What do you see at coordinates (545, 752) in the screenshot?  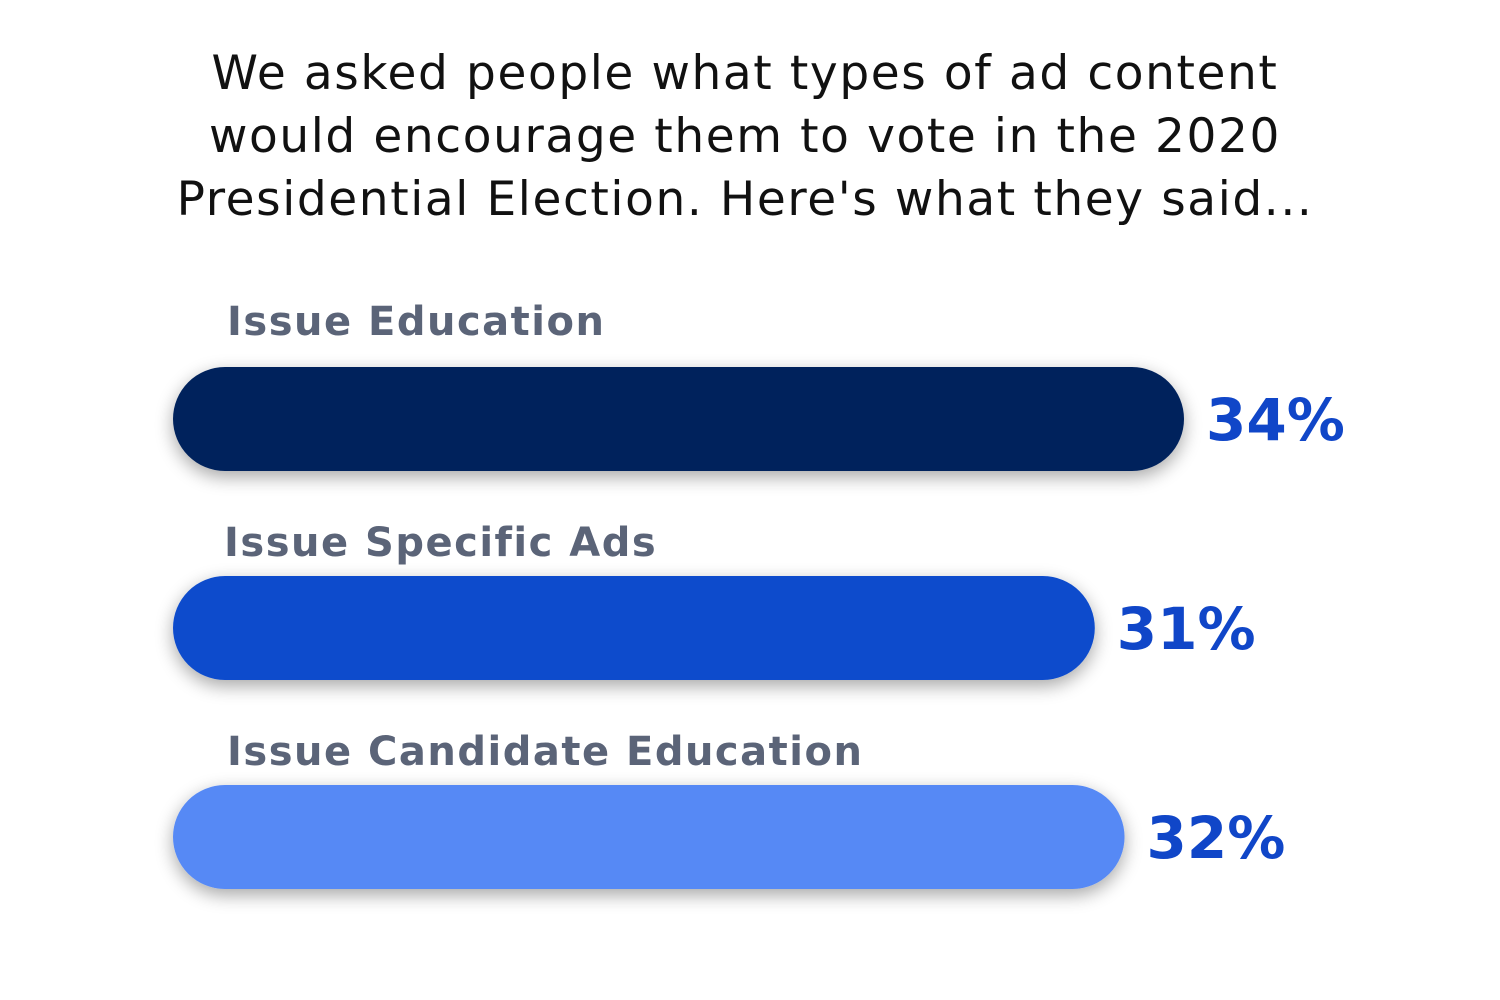 I see `category-label: Issue Candidate Education` at bounding box center [545, 752].